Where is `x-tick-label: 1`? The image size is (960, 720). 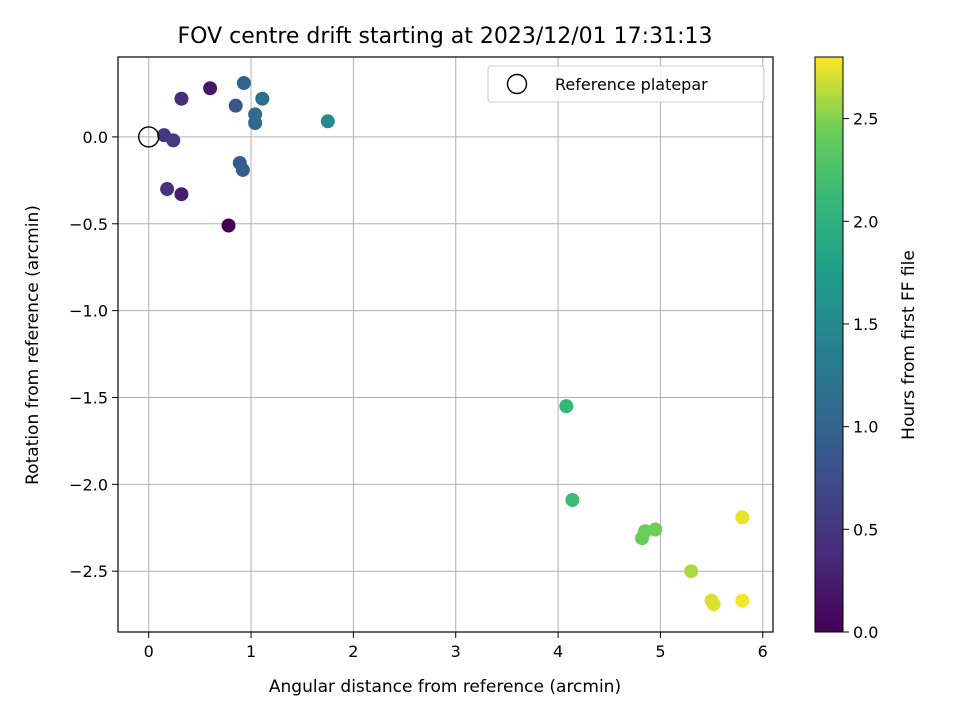 x-tick-label: 1 is located at coordinates (251, 651).